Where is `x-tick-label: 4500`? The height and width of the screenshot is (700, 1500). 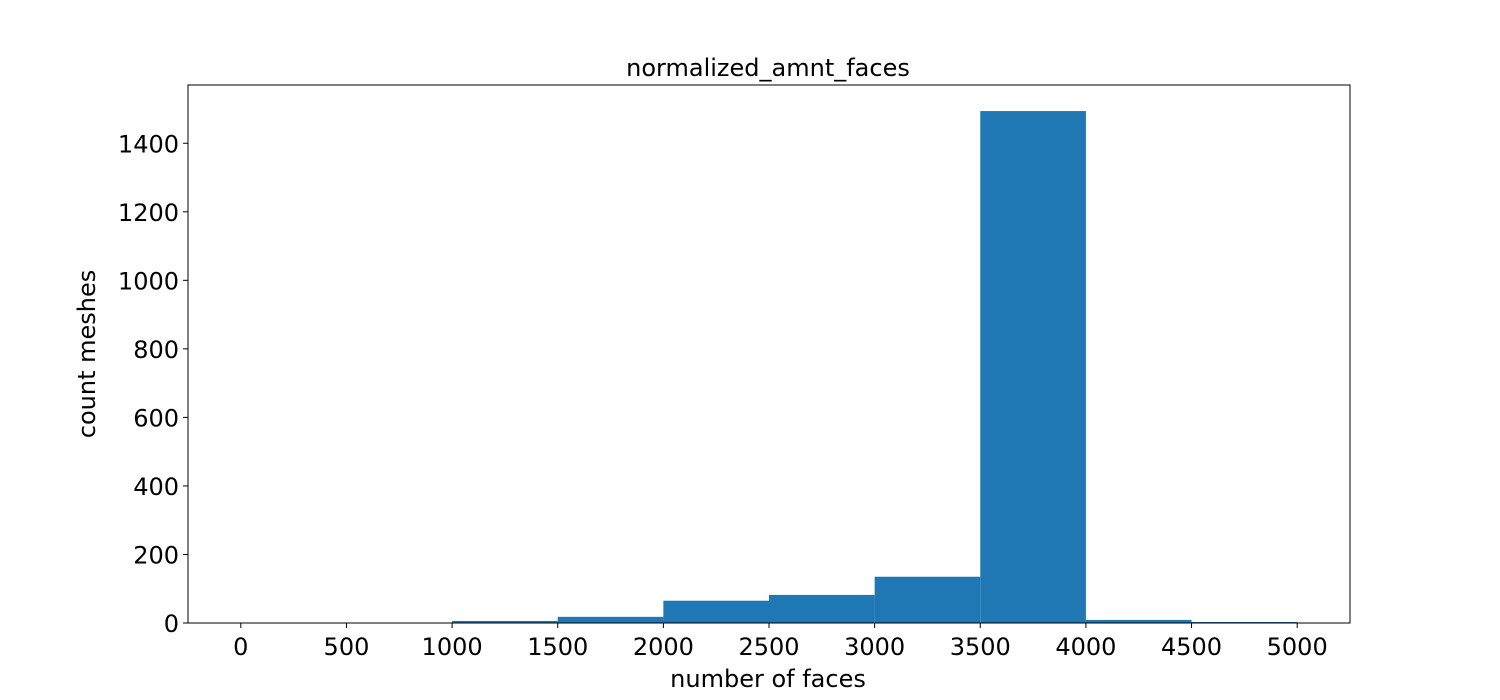 x-tick-label: 4500 is located at coordinates (1191, 647).